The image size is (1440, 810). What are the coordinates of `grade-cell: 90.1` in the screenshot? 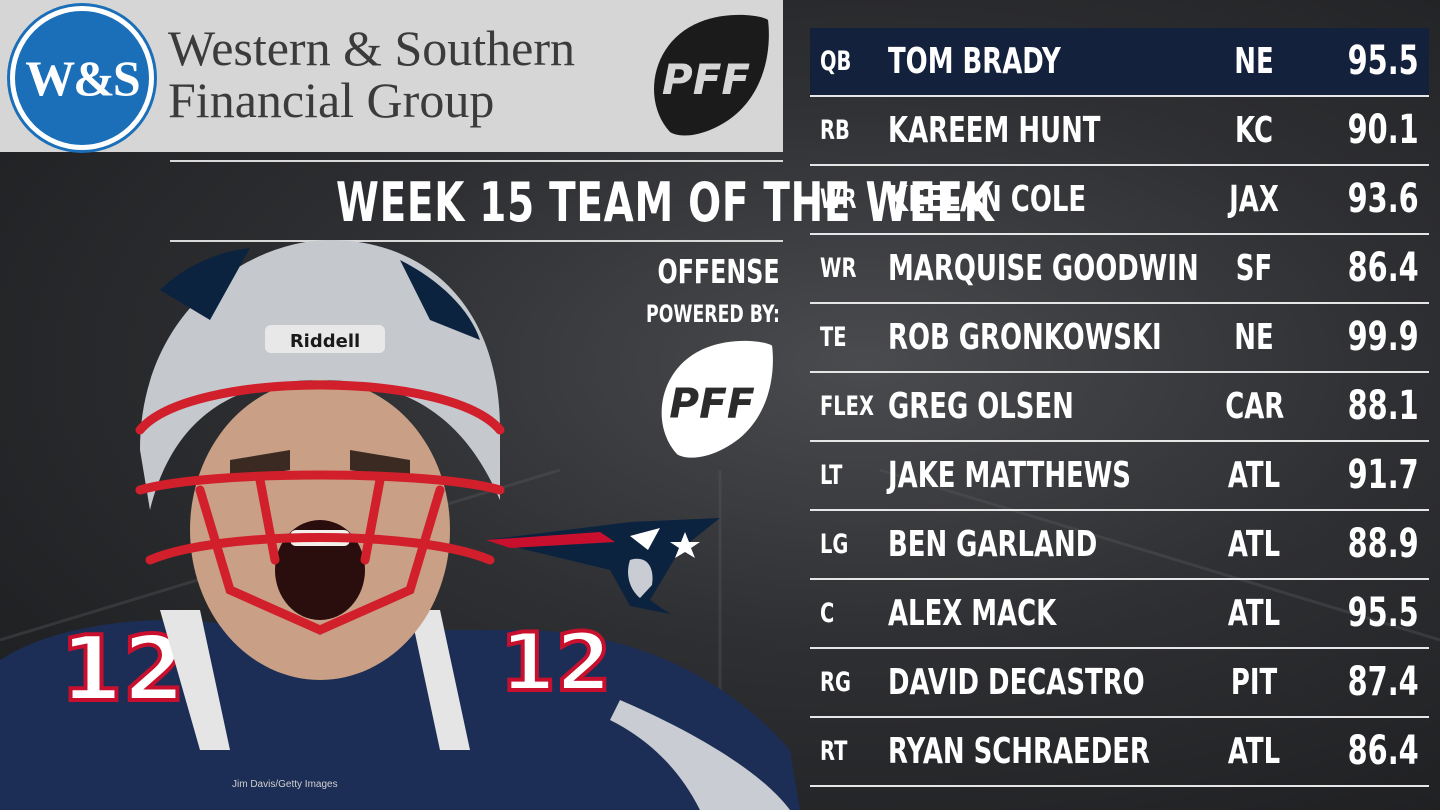 It's located at (1383, 130).